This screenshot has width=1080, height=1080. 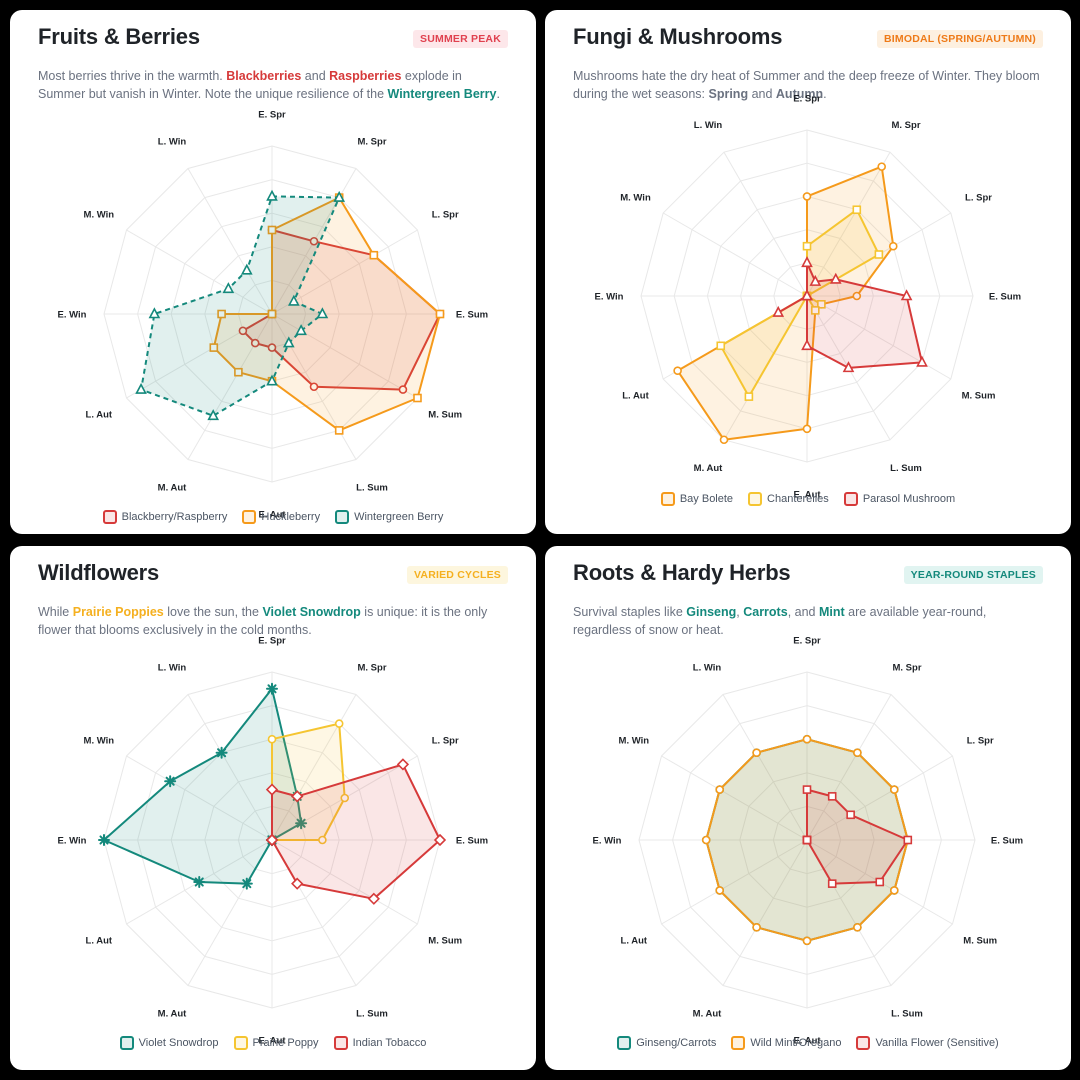 What do you see at coordinates (118, 612) in the screenshot?
I see `description-segment: Prairie Poppies` at bounding box center [118, 612].